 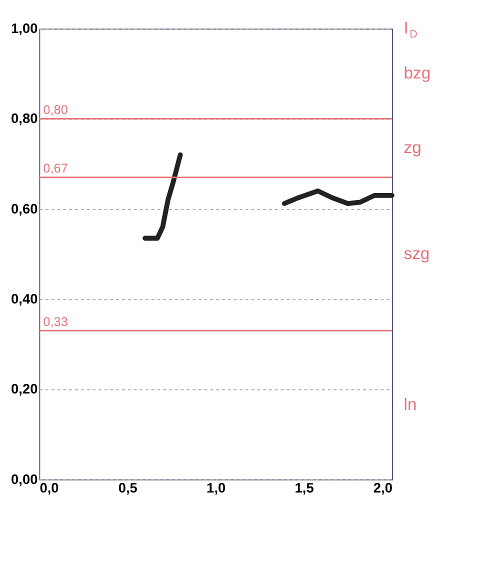 What do you see at coordinates (24, 299) in the screenshot?
I see `y-tick-label: 0,40` at bounding box center [24, 299].